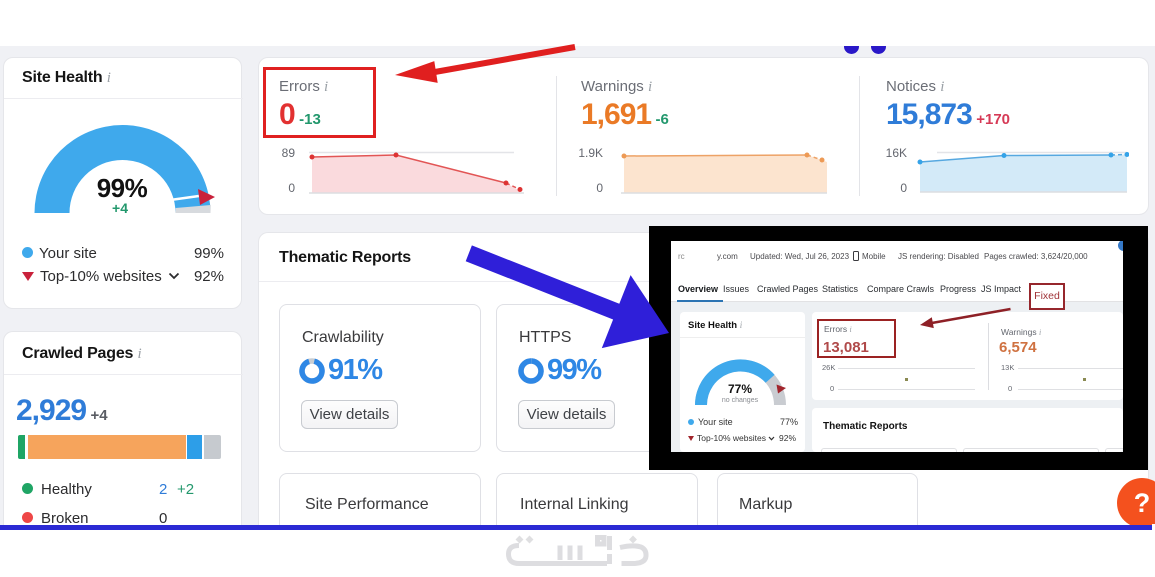  I want to click on svg-text: 89, so click(289, 153).